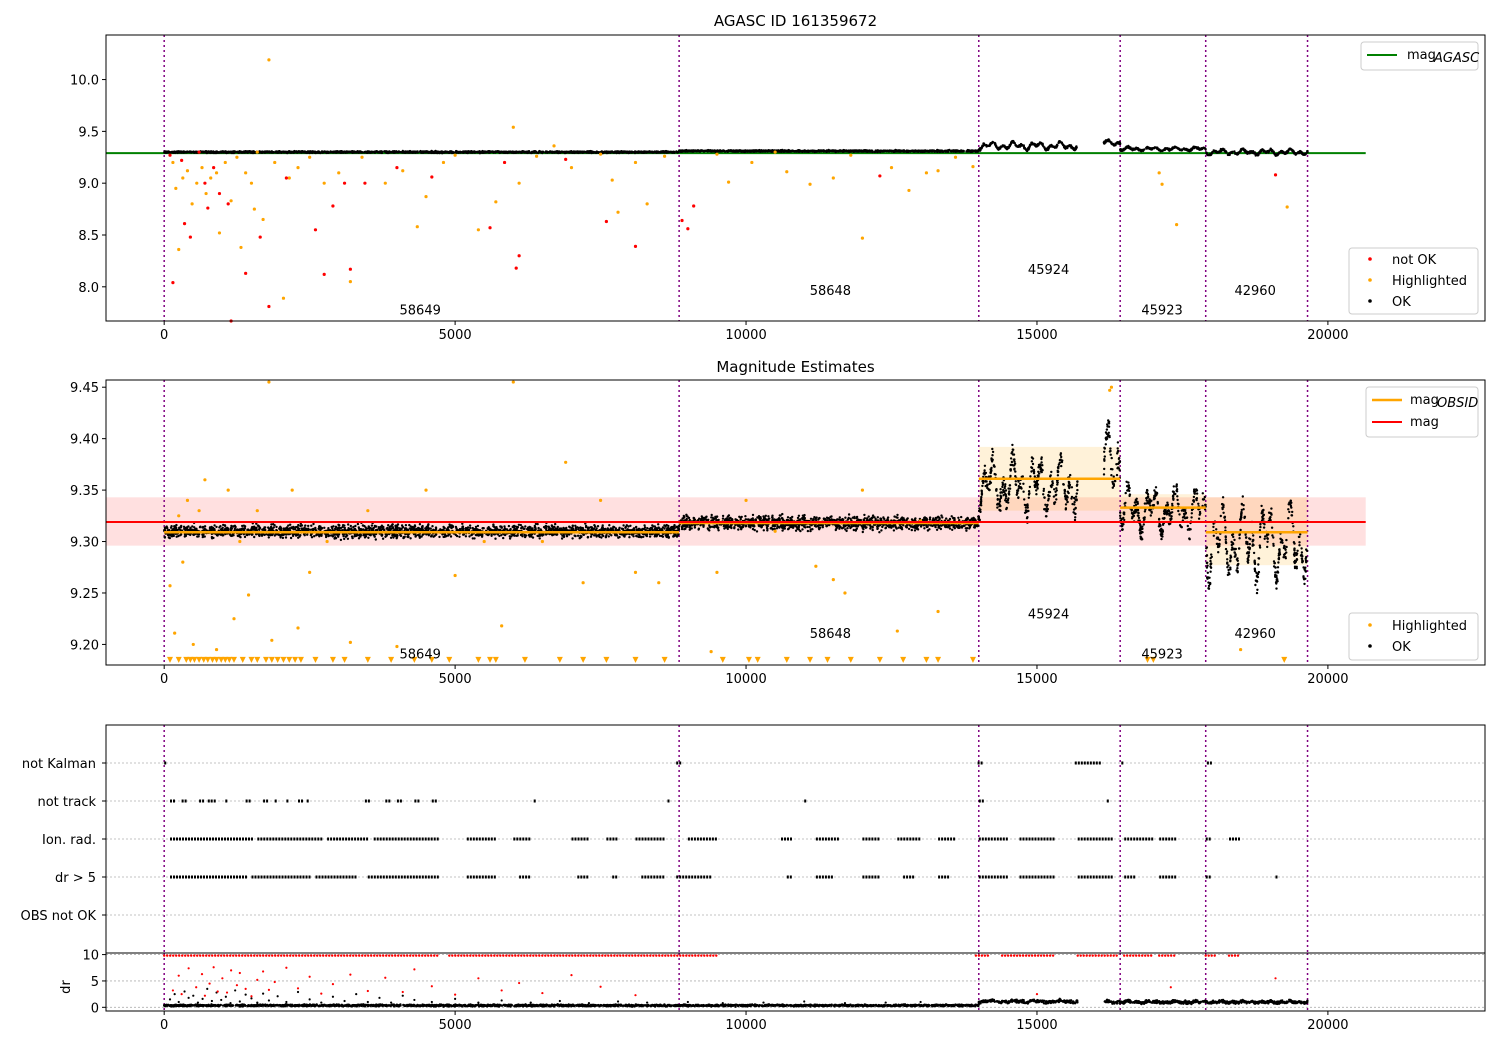 Image resolution: width=1500 pixels, height=1050 pixels. What do you see at coordinates (164, 335) in the screenshot?
I see `x-tick-label: 0` at bounding box center [164, 335].